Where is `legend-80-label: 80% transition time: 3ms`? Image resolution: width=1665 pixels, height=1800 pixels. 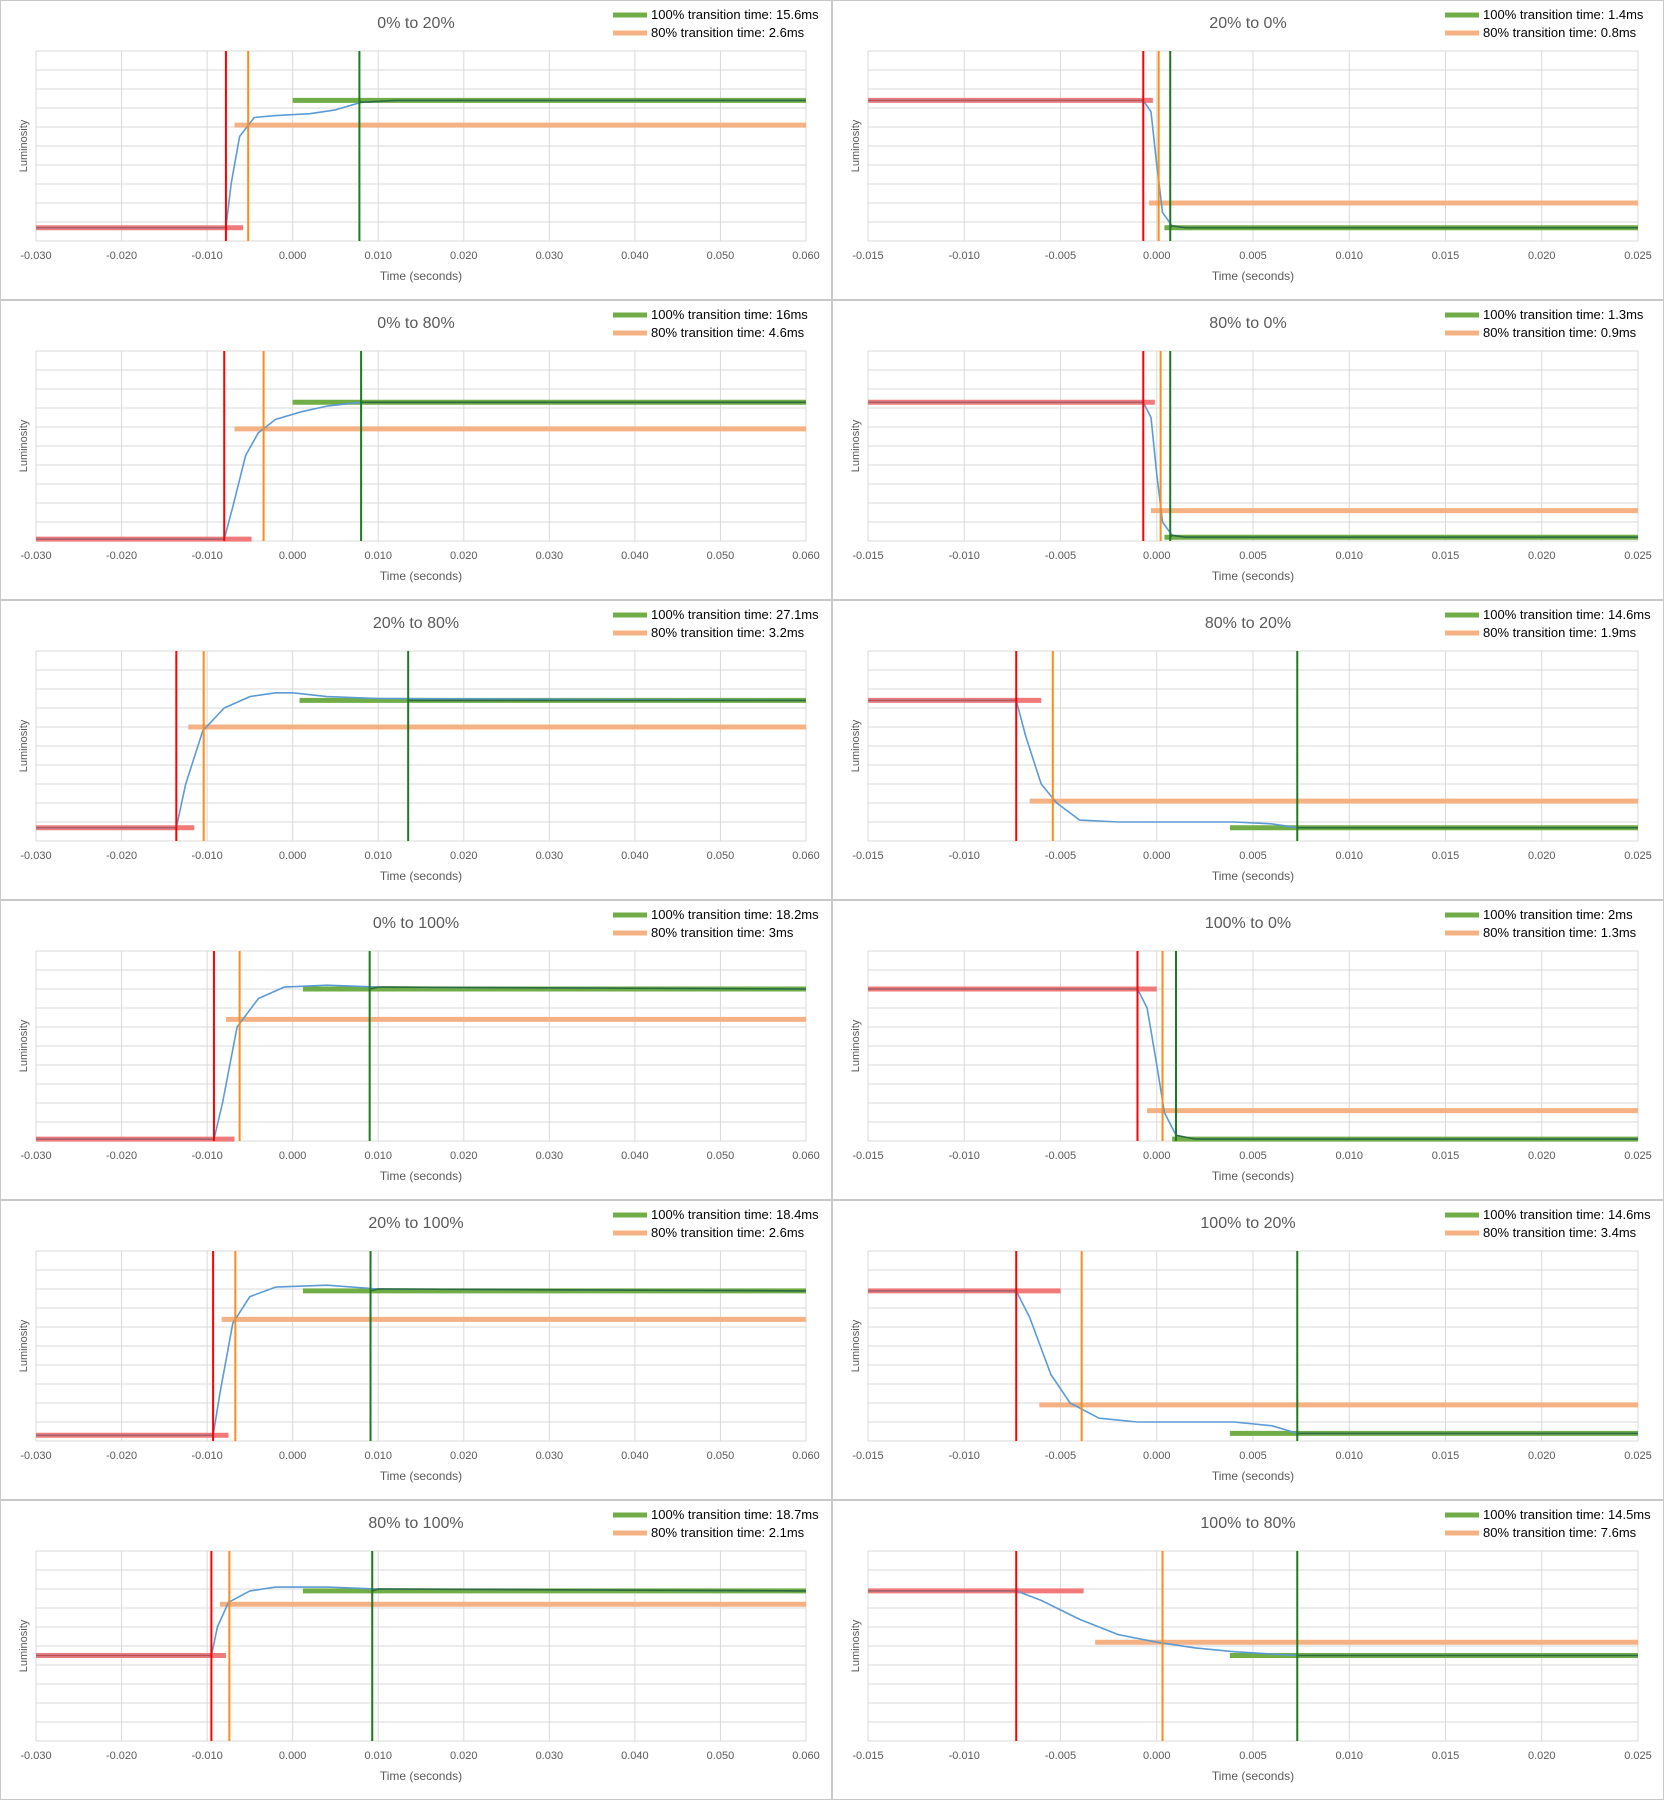
legend-80-label: 80% transition time: 3ms is located at coordinates (722, 932).